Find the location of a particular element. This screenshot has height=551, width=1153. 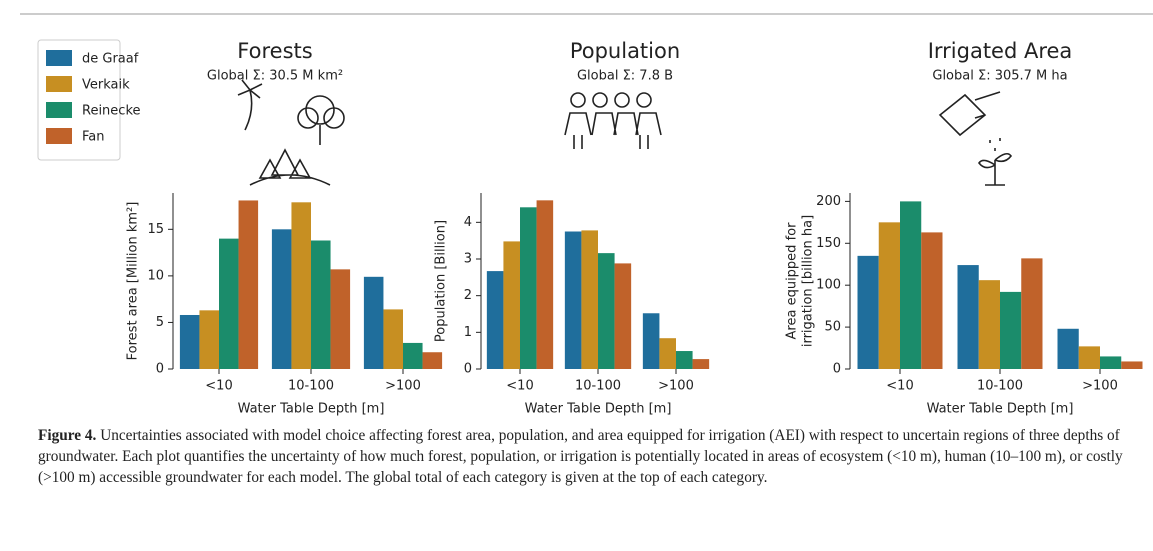

legend-label: Reinecke is located at coordinates (111, 111).